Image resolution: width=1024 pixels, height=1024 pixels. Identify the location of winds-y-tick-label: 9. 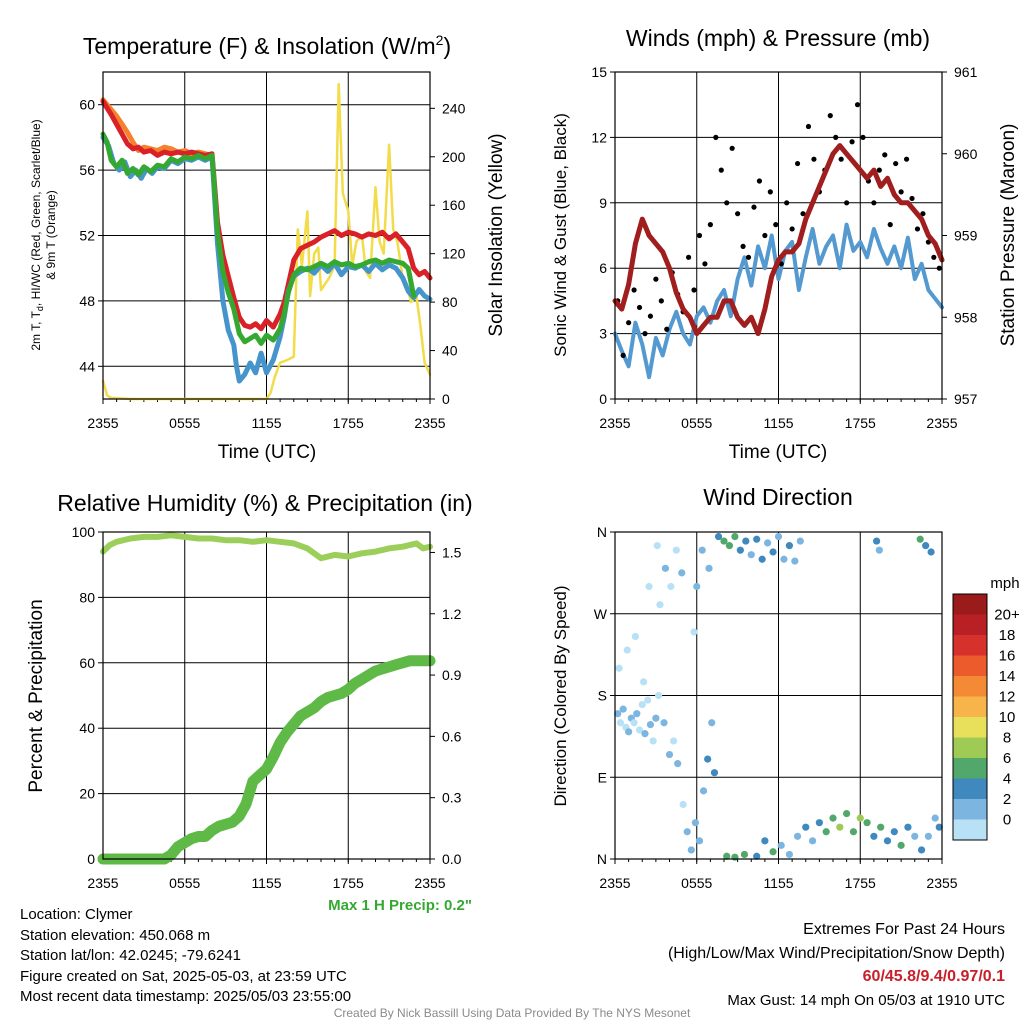
(603, 203).